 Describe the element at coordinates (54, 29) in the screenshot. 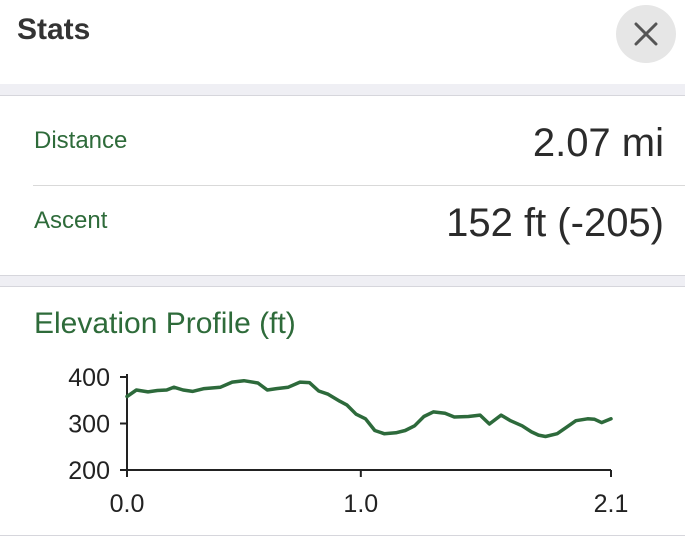

I see `page-title: Stats` at that location.